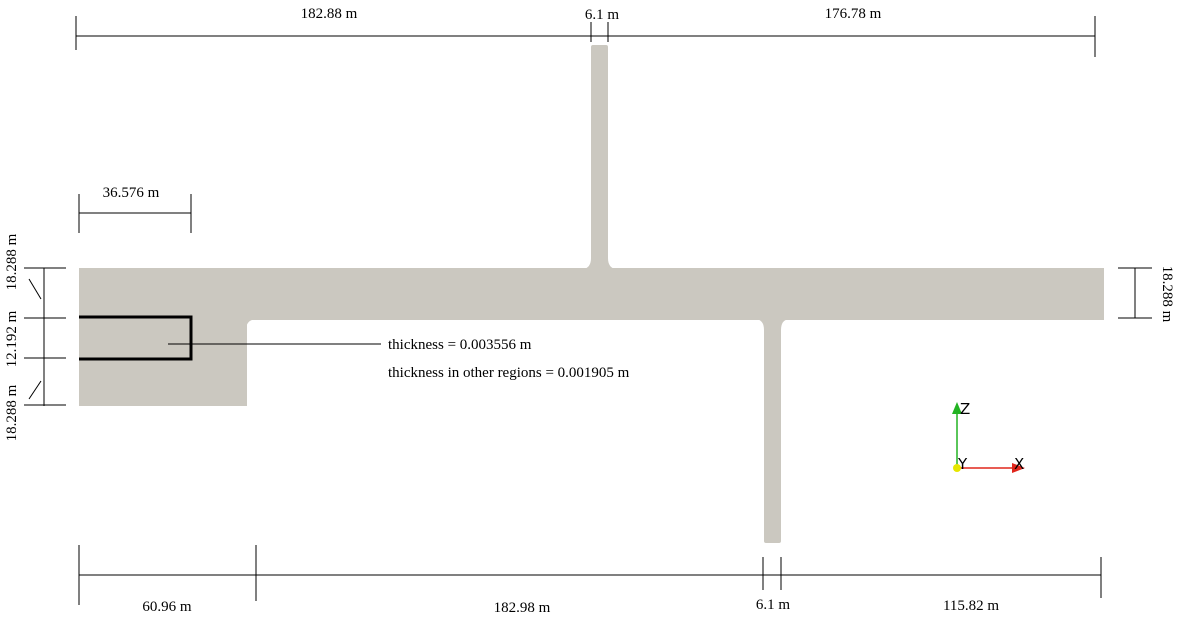 The image size is (1178, 624). What do you see at coordinates (599, 263) in the screenshot?
I see `top-stub-fillet` at bounding box center [599, 263].